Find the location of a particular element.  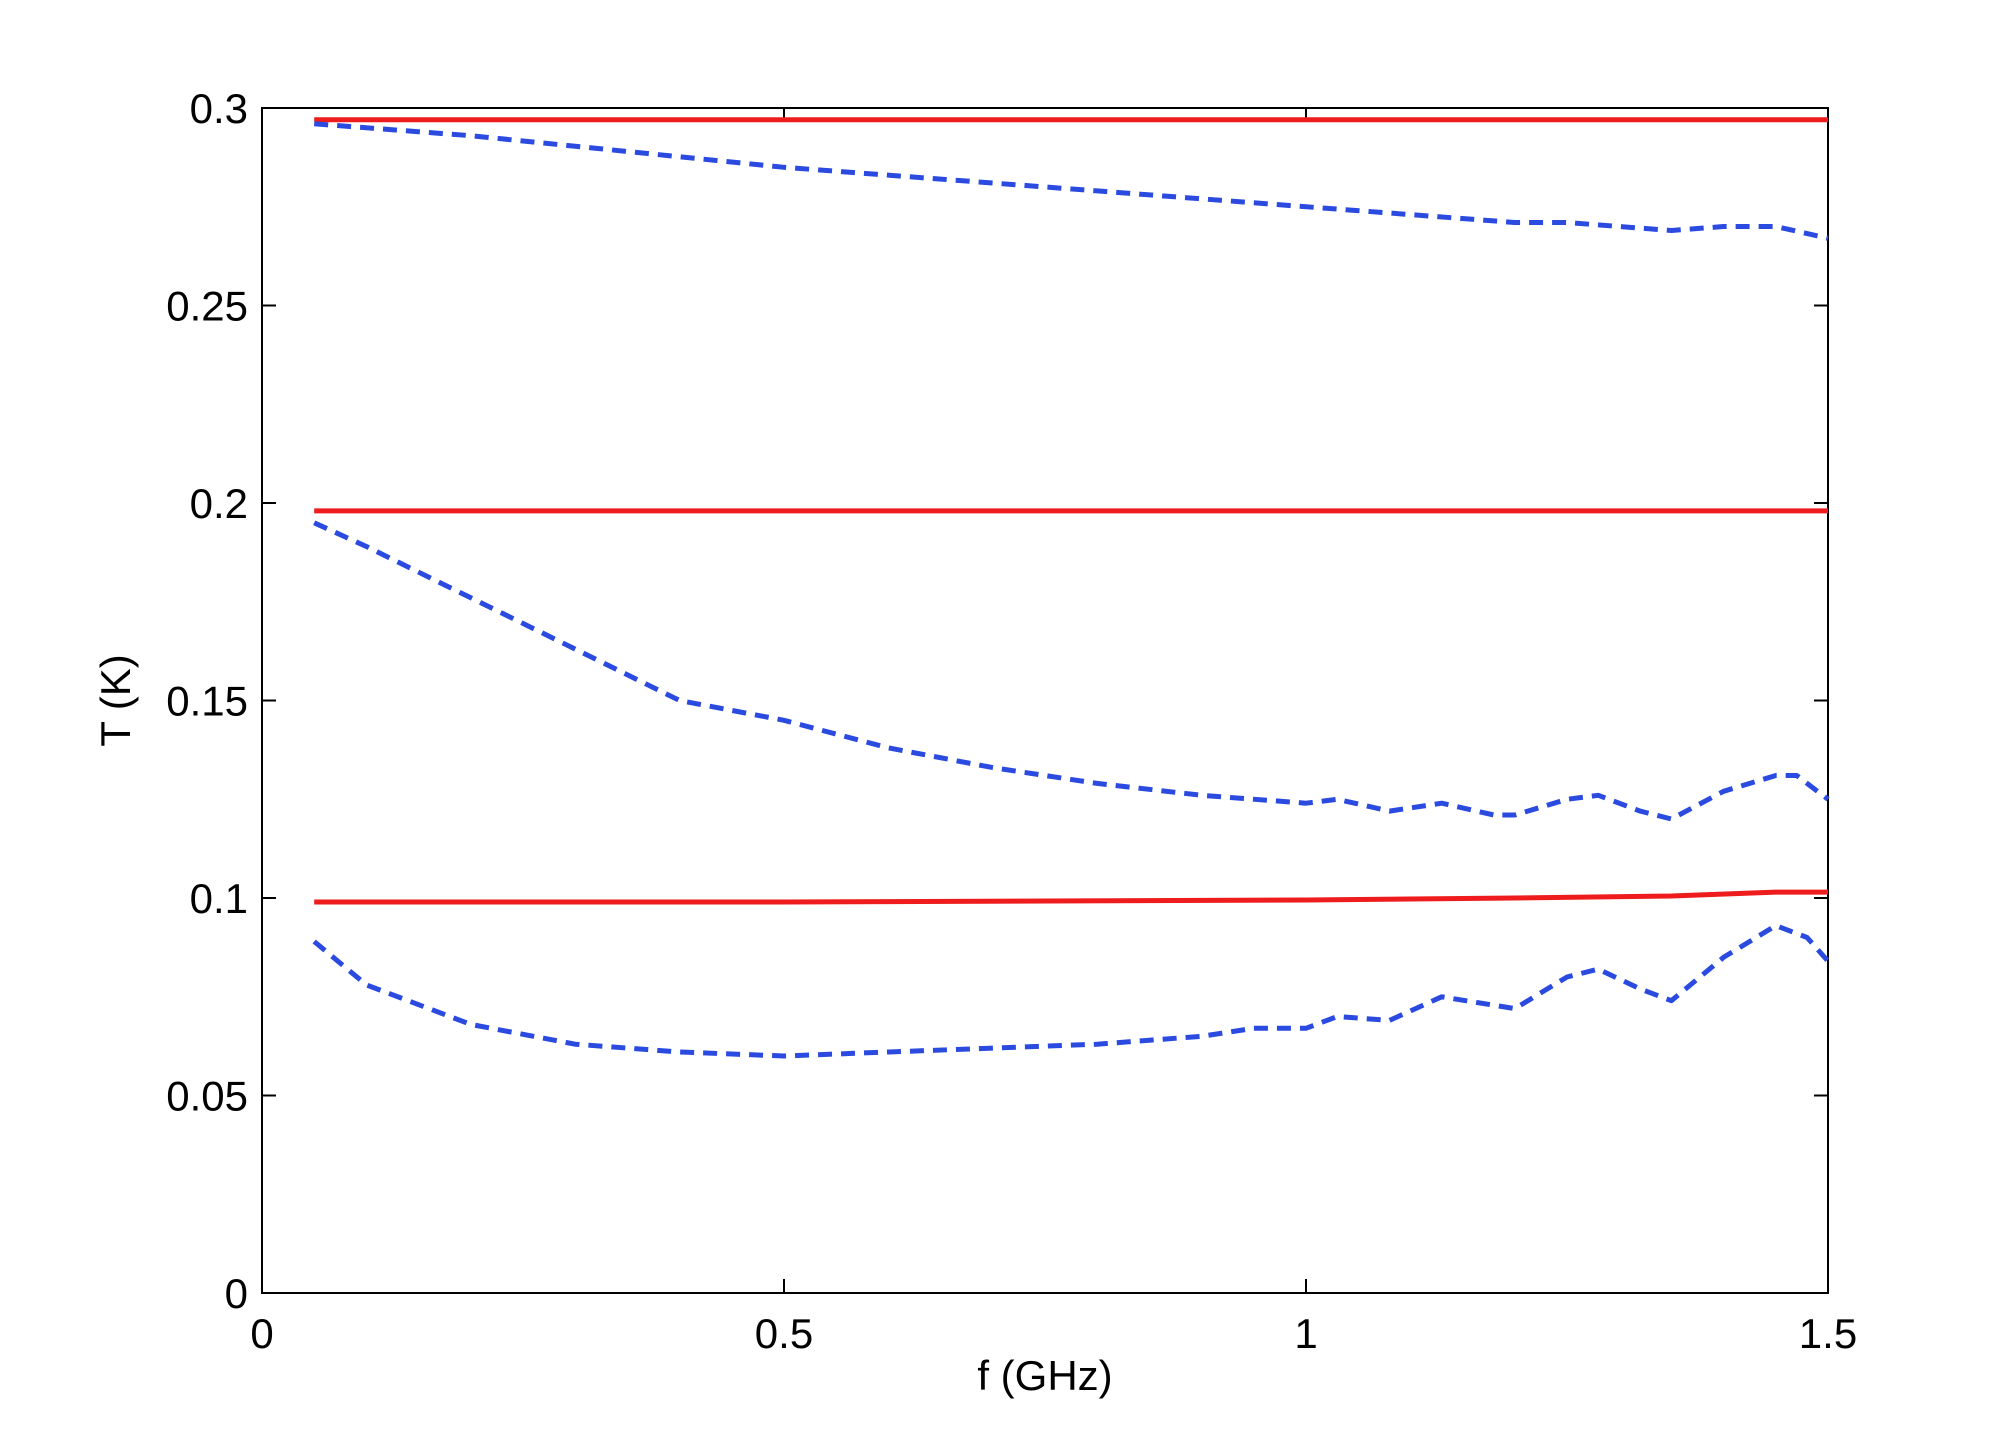

y-axis-label: T (K) is located at coordinates (115, 700).